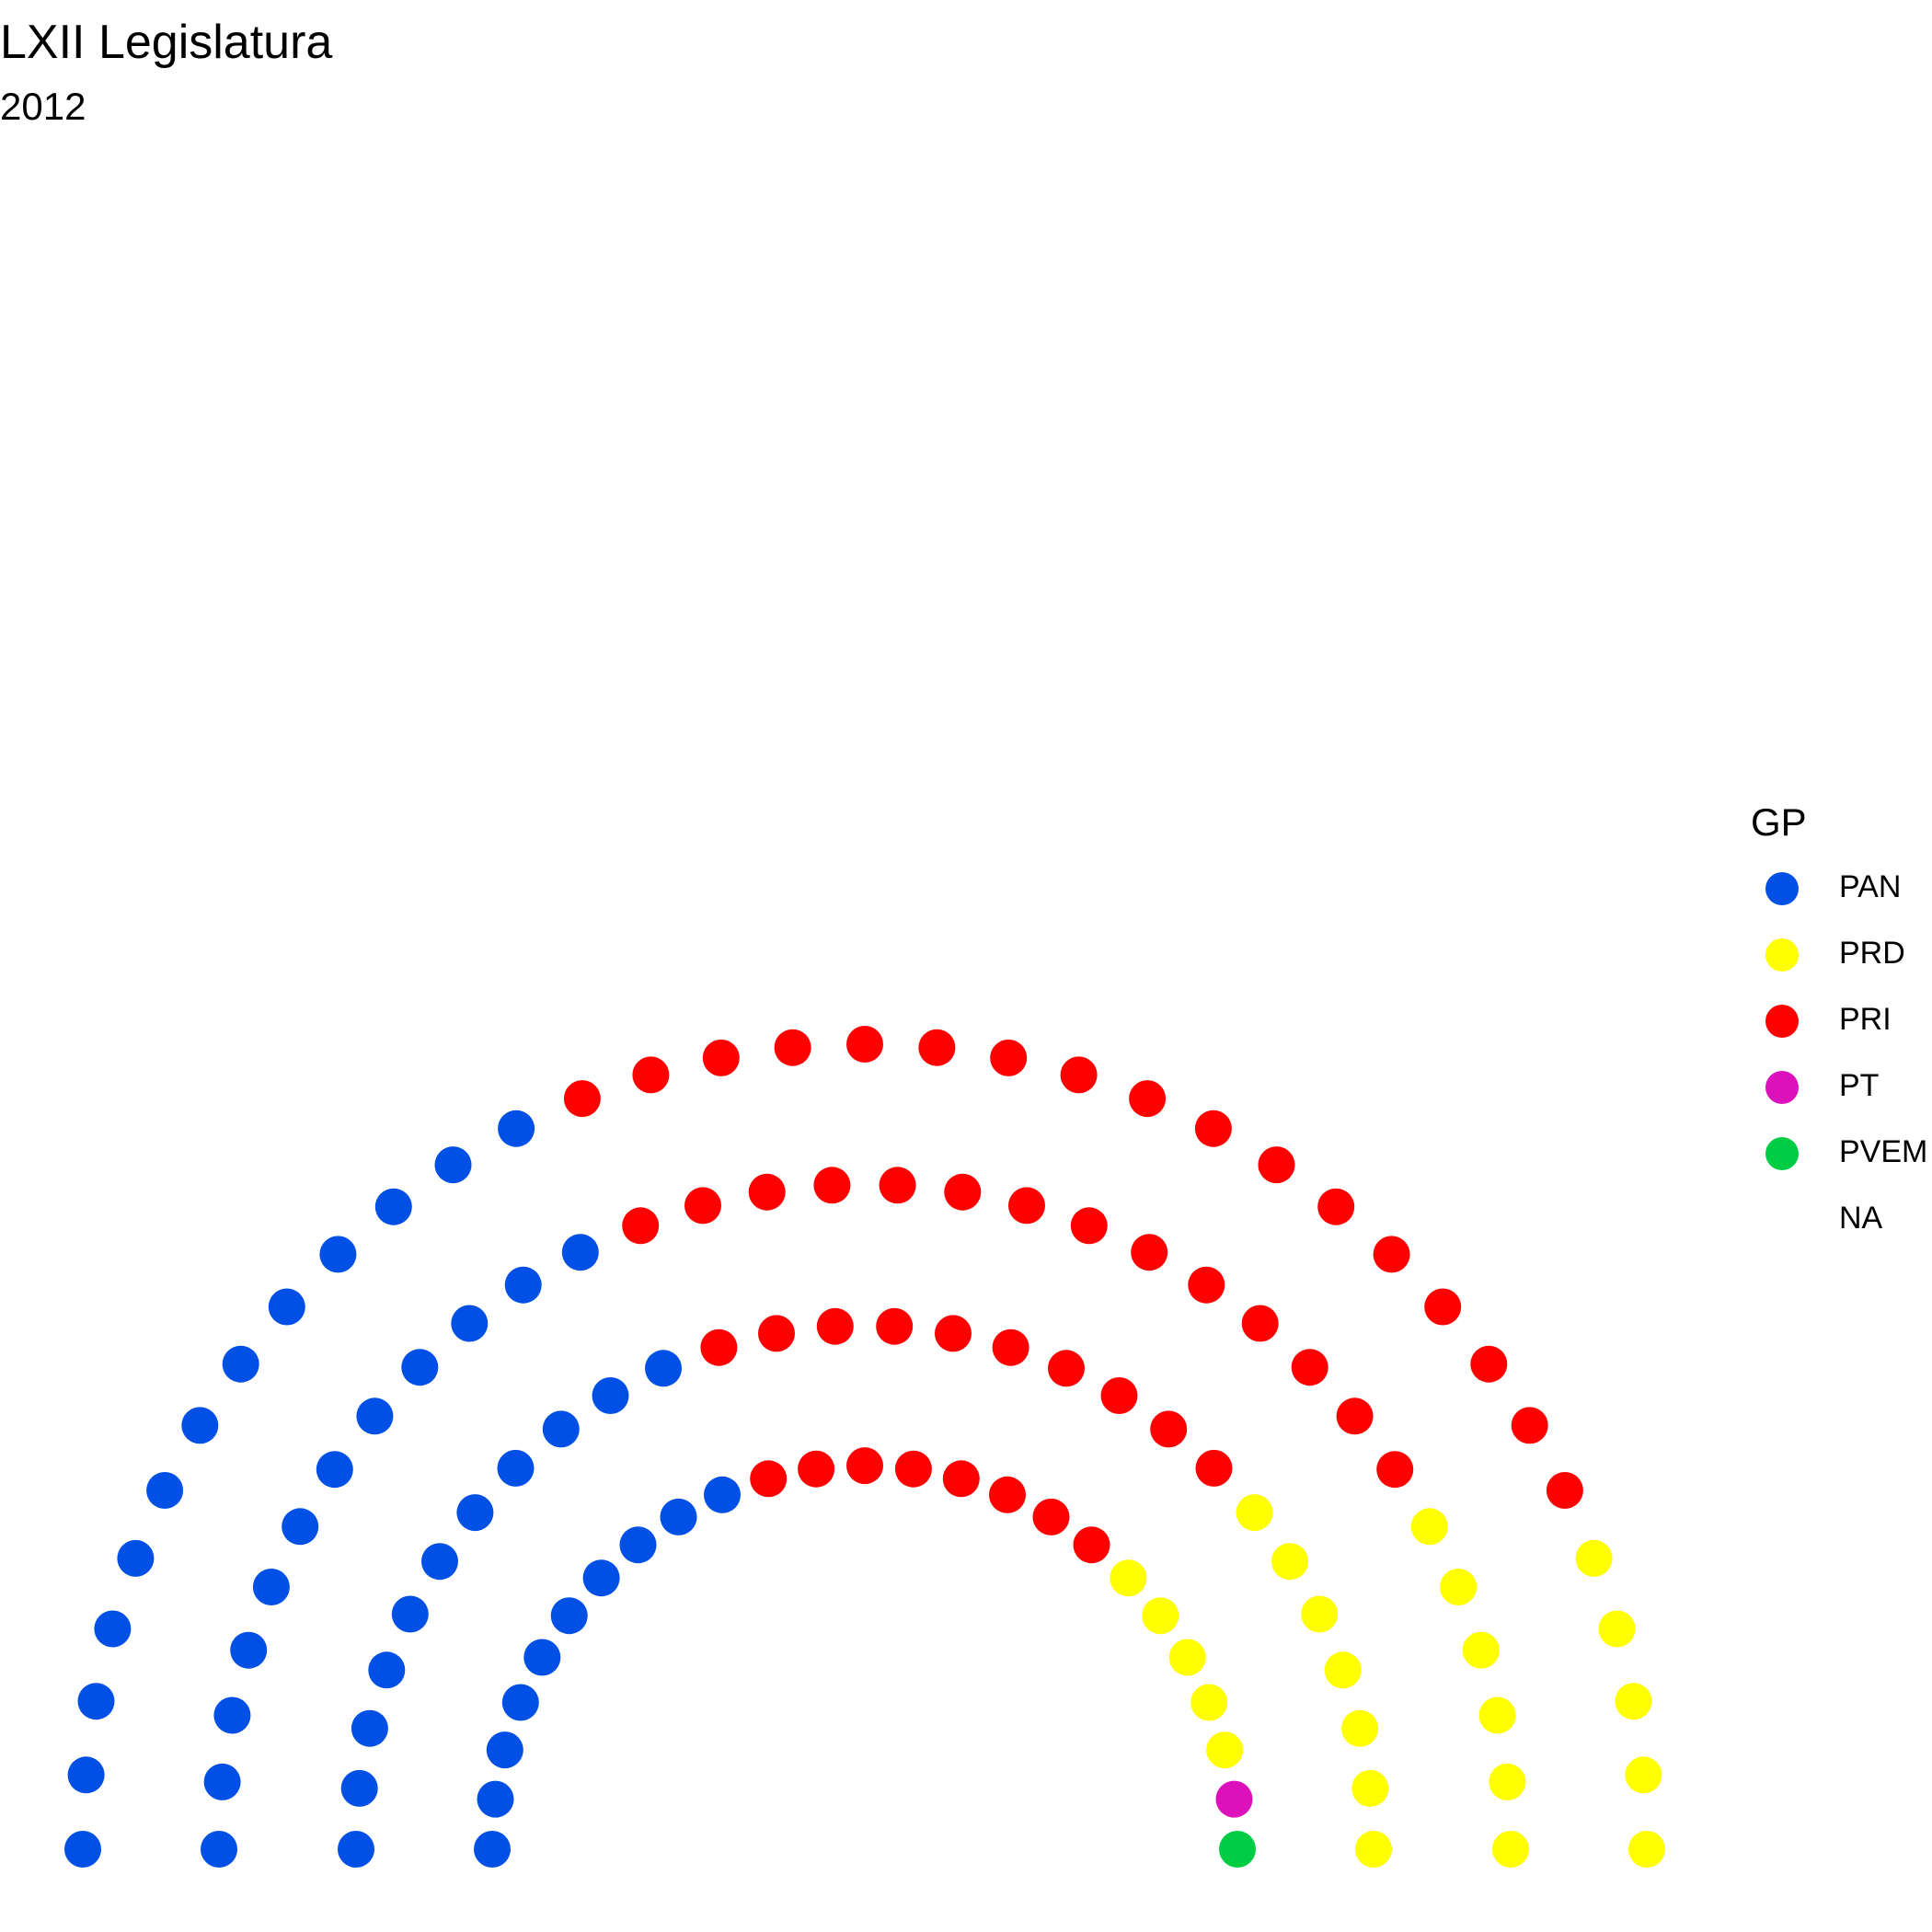  What do you see at coordinates (1861, 1218) in the screenshot?
I see `legend-label: NA` at bounding box center [1861, 1218].